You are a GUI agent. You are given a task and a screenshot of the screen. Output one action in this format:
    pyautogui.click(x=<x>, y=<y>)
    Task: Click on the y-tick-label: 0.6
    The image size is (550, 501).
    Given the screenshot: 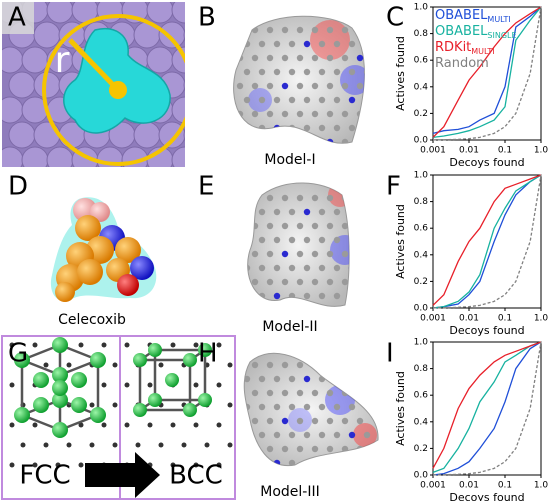 What is the action you would take?
    pyautogui.click(x=421, y=229)
    